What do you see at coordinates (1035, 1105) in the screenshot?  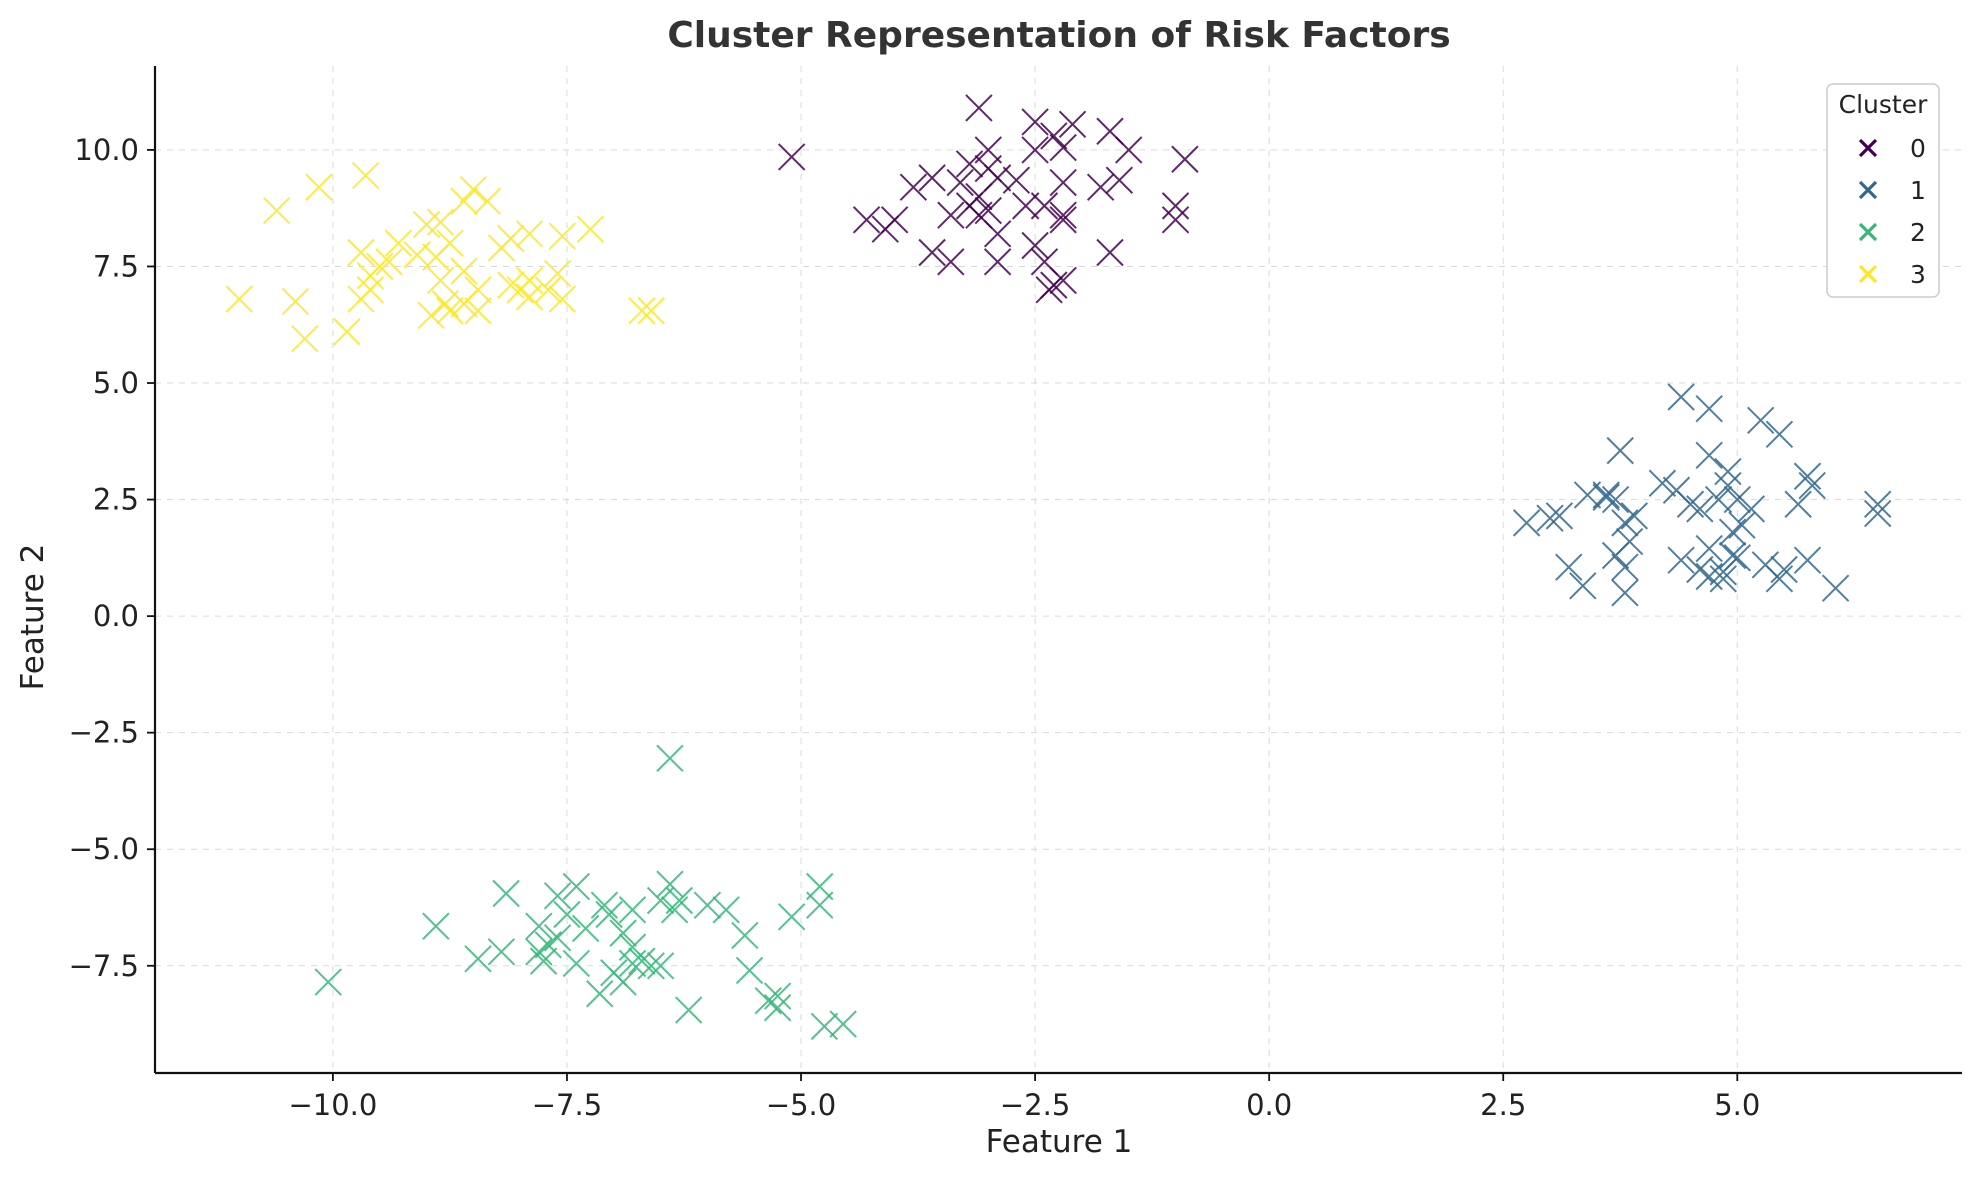 I see `x-tick-label: −2.5` at bounding box center [1035, 1105].